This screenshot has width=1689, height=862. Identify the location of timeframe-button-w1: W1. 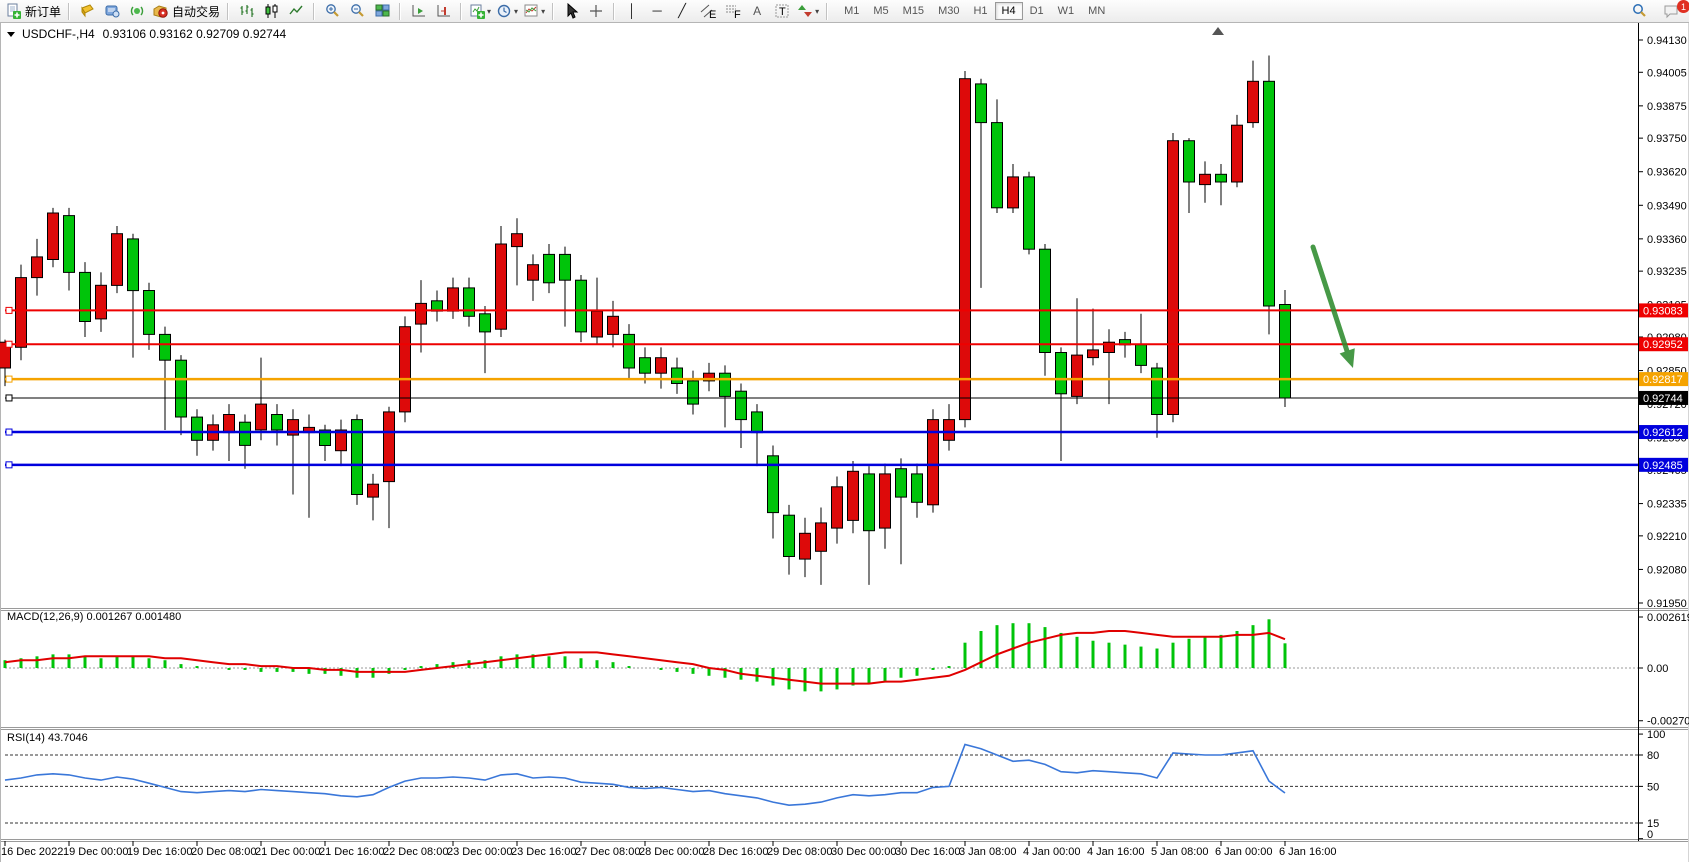
(1066, 11).